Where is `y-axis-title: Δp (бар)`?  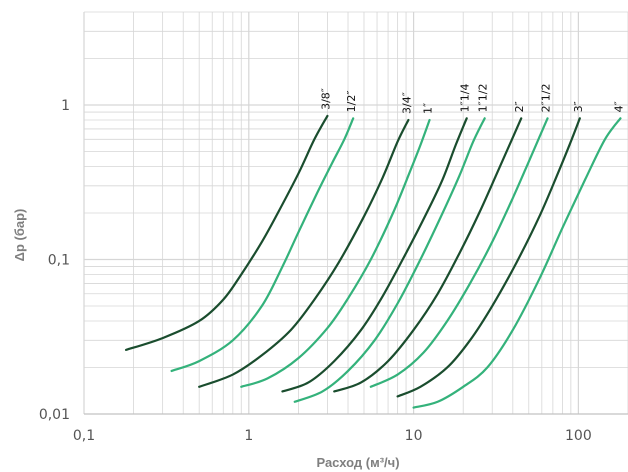
y-axis-title: Δp (бар) is located at coordinates (19, 235).